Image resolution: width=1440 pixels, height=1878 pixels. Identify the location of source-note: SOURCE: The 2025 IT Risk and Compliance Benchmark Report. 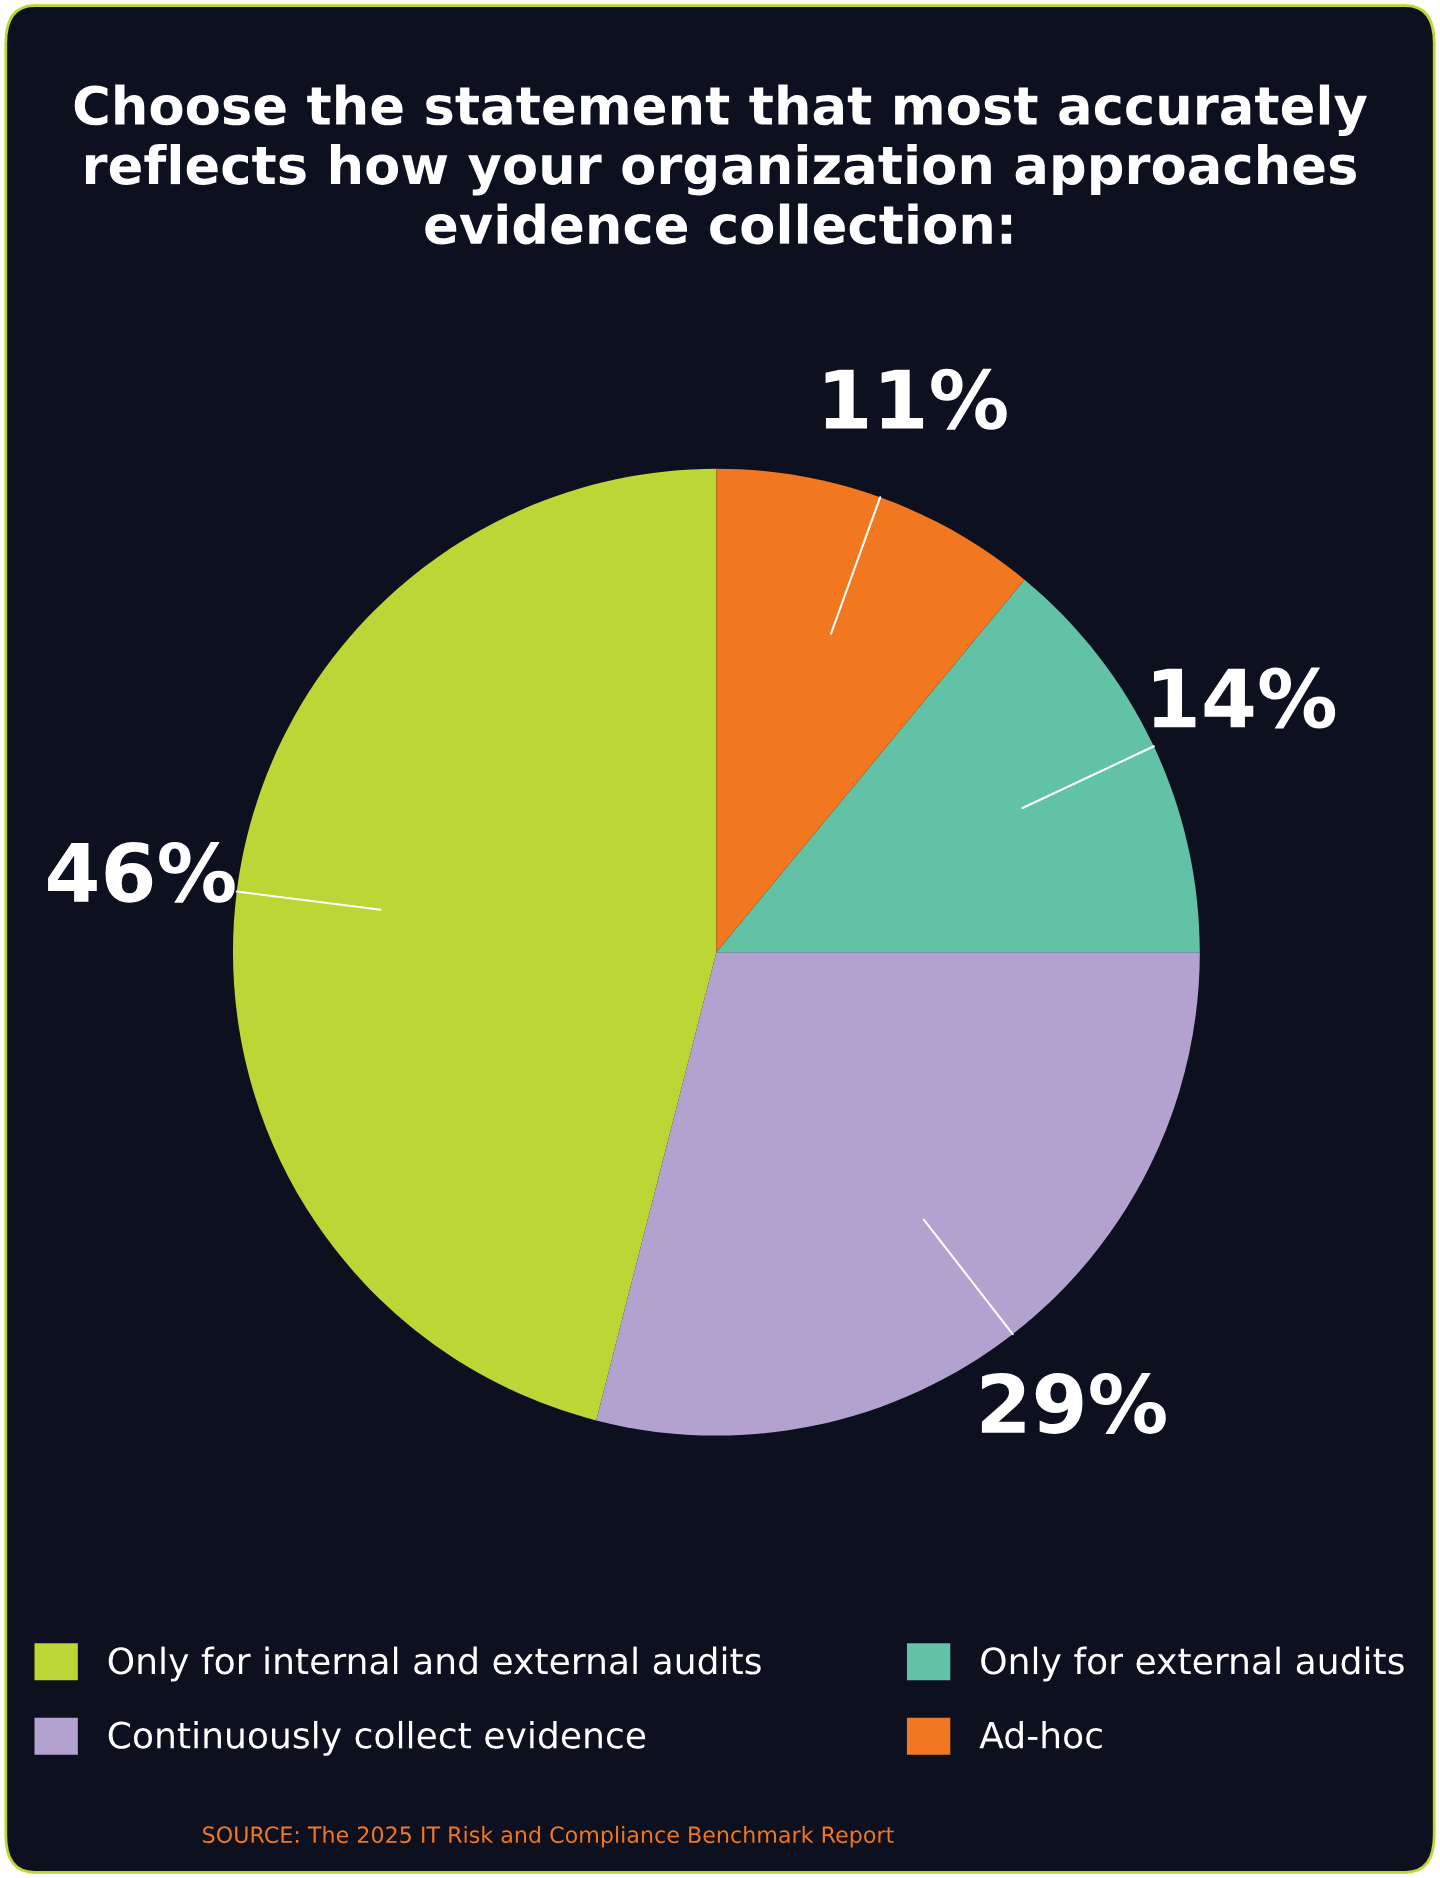
(548, 1836).